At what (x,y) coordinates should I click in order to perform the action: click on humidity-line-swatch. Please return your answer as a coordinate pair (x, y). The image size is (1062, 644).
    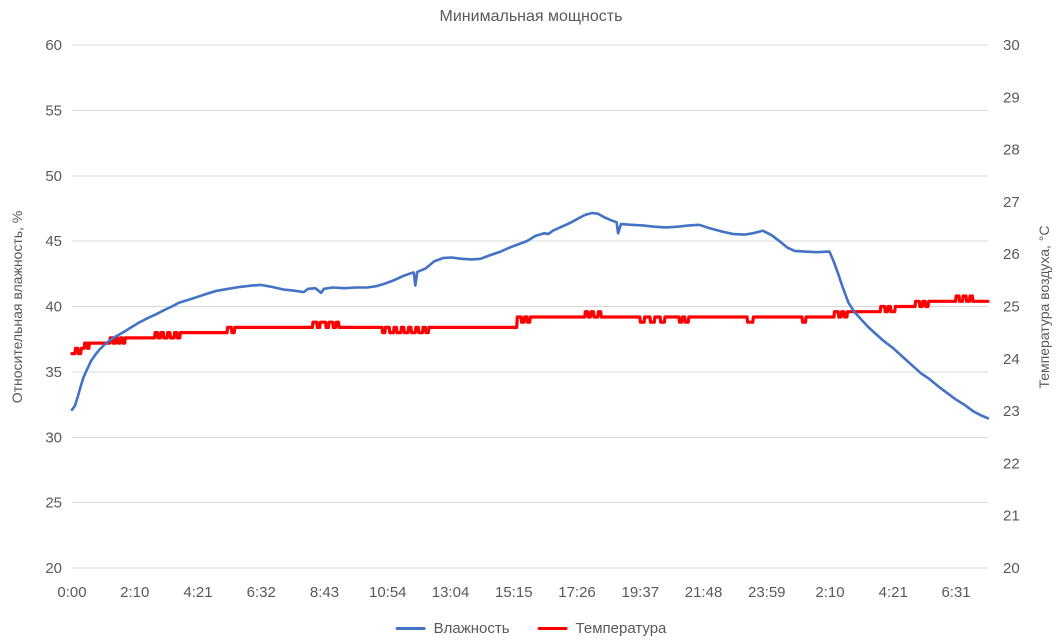
    Looking at the image, I should click on (410, 628).